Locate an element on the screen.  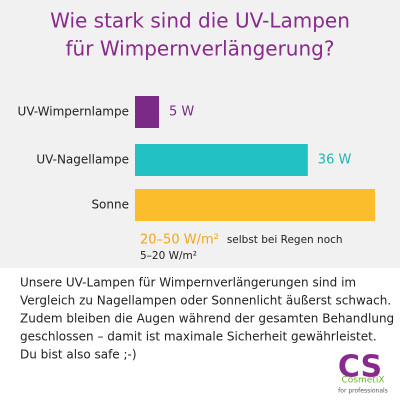
chart-title: für Wimpernverlängerung? is located at coordinates (200, 49).